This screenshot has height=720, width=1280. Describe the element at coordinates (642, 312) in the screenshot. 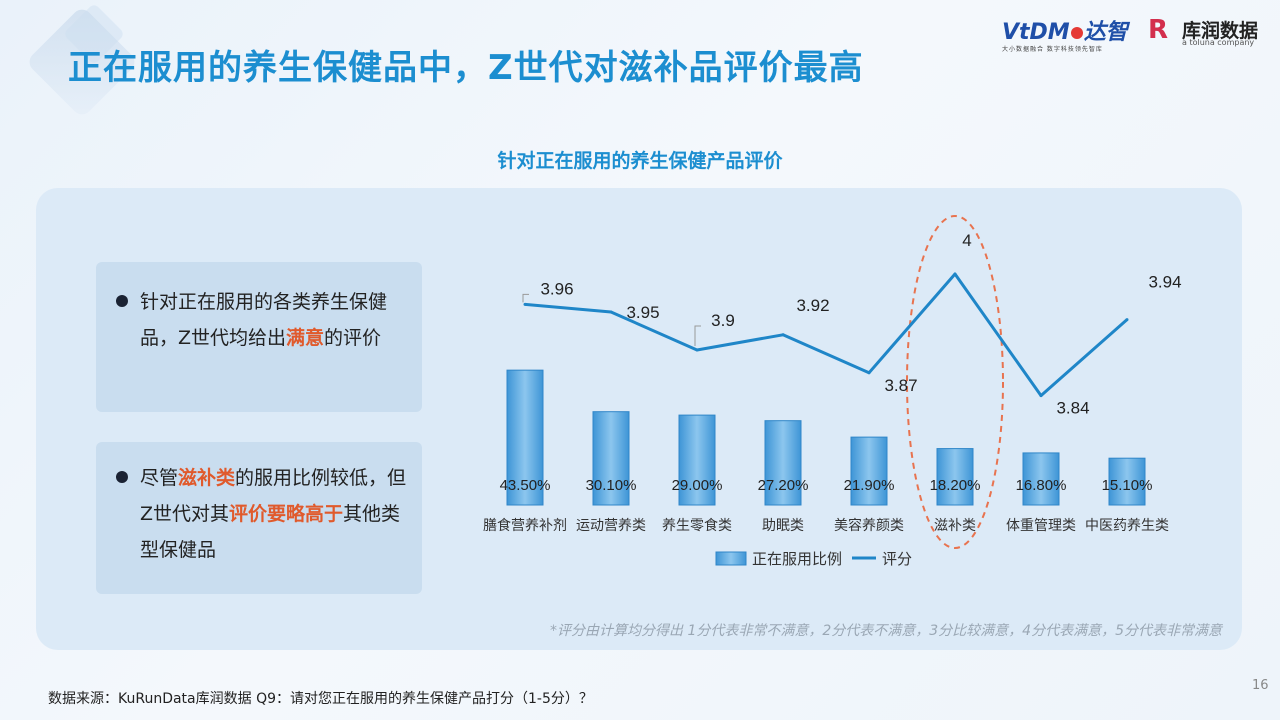

I see `line-data-label: 3.95` at that location.